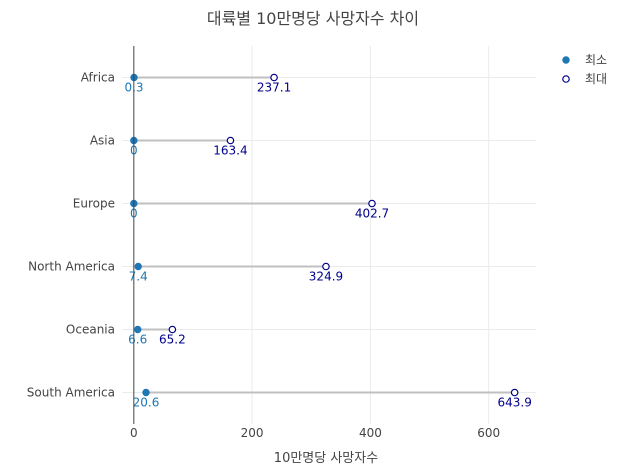 Image resolution: width=626 pixels, height=469 pixels. Describe the element at coordinates (370, 433) in the screenshot. I see `x-tick-label: 400` at that location.